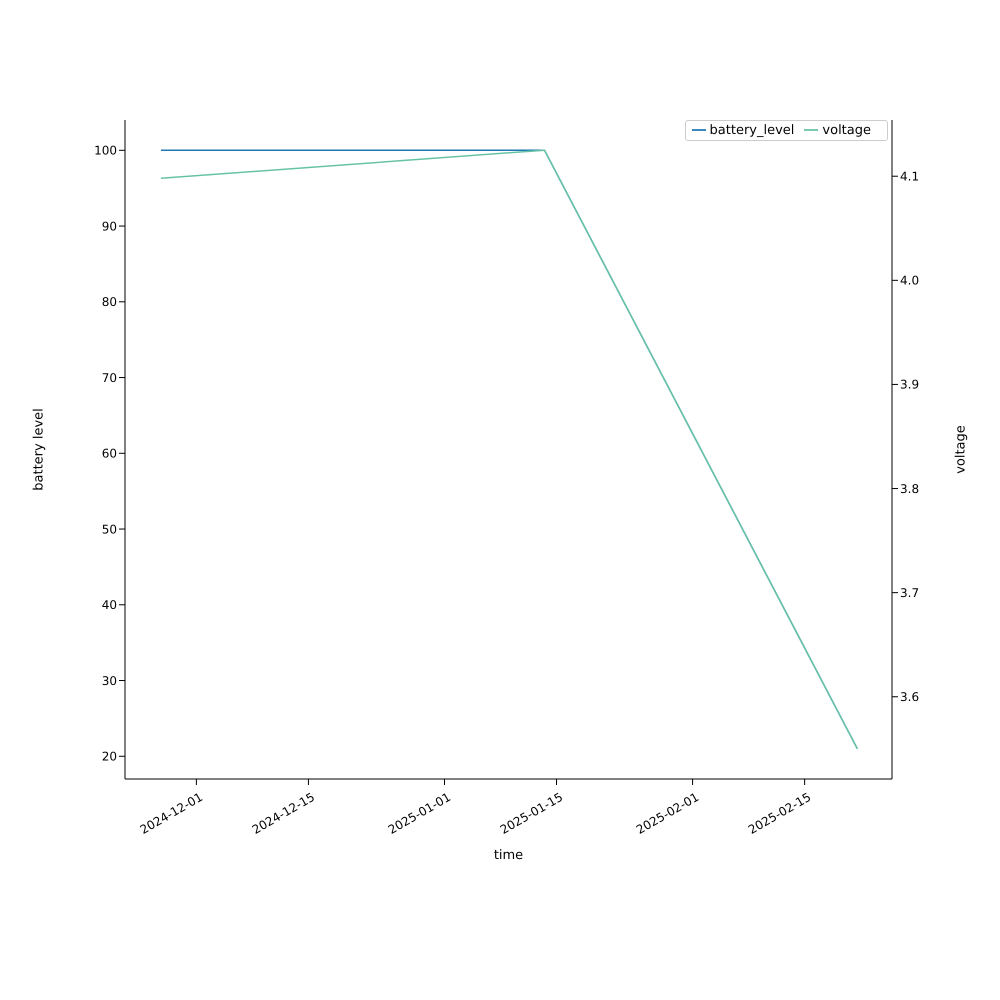 The image size is (1000, 1000). I want to click on y2-tick-label: 3.9, so click(910, 385).